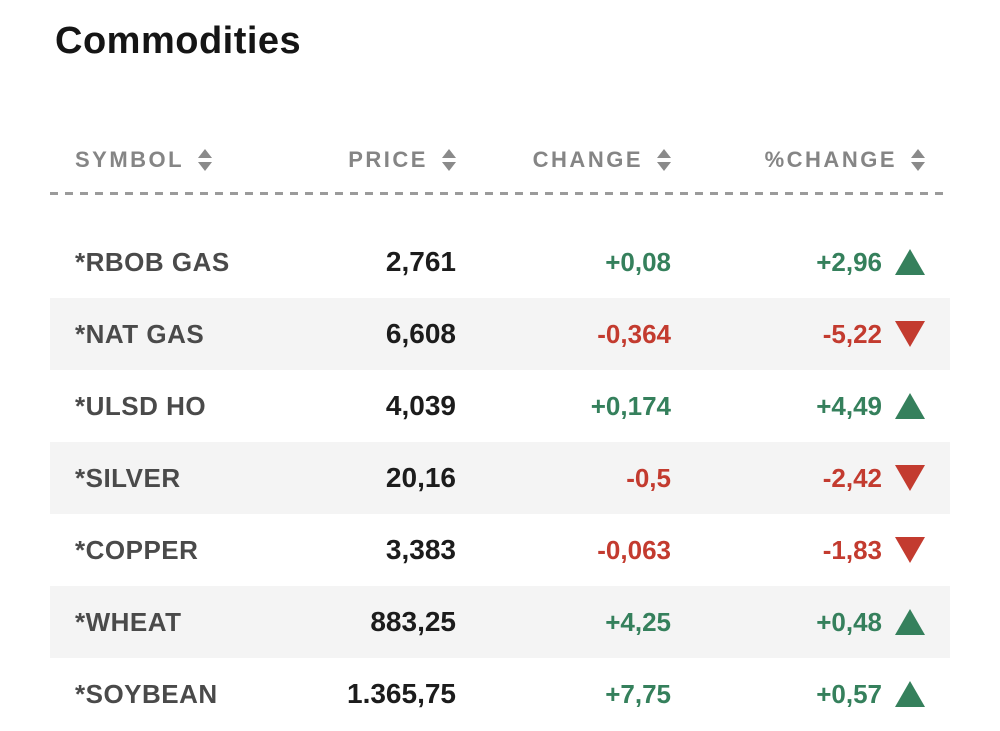  I want to click on column-header-pct-change: %CHANGE, so click(812, 160).